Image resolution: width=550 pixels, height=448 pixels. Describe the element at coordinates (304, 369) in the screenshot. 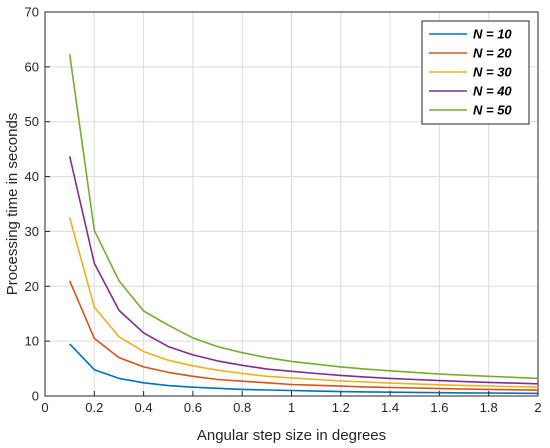

I see `series-line-n10` at that location.